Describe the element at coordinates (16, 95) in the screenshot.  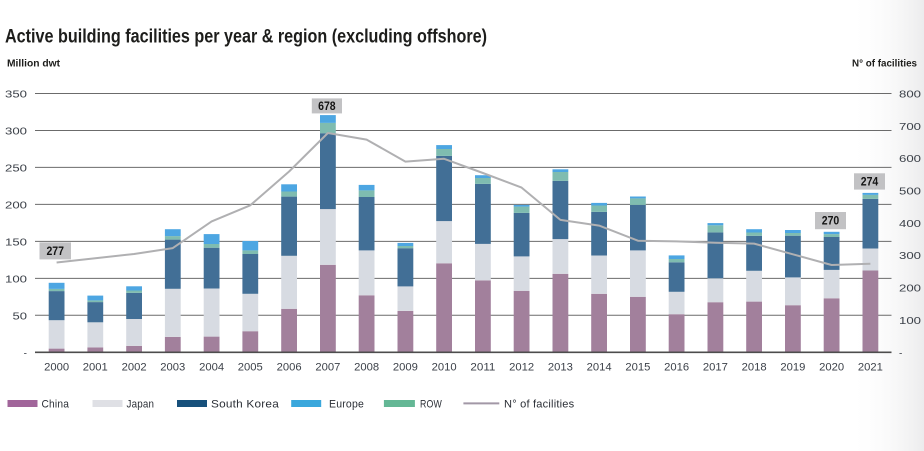
I see `svg-text: 350` at that location.